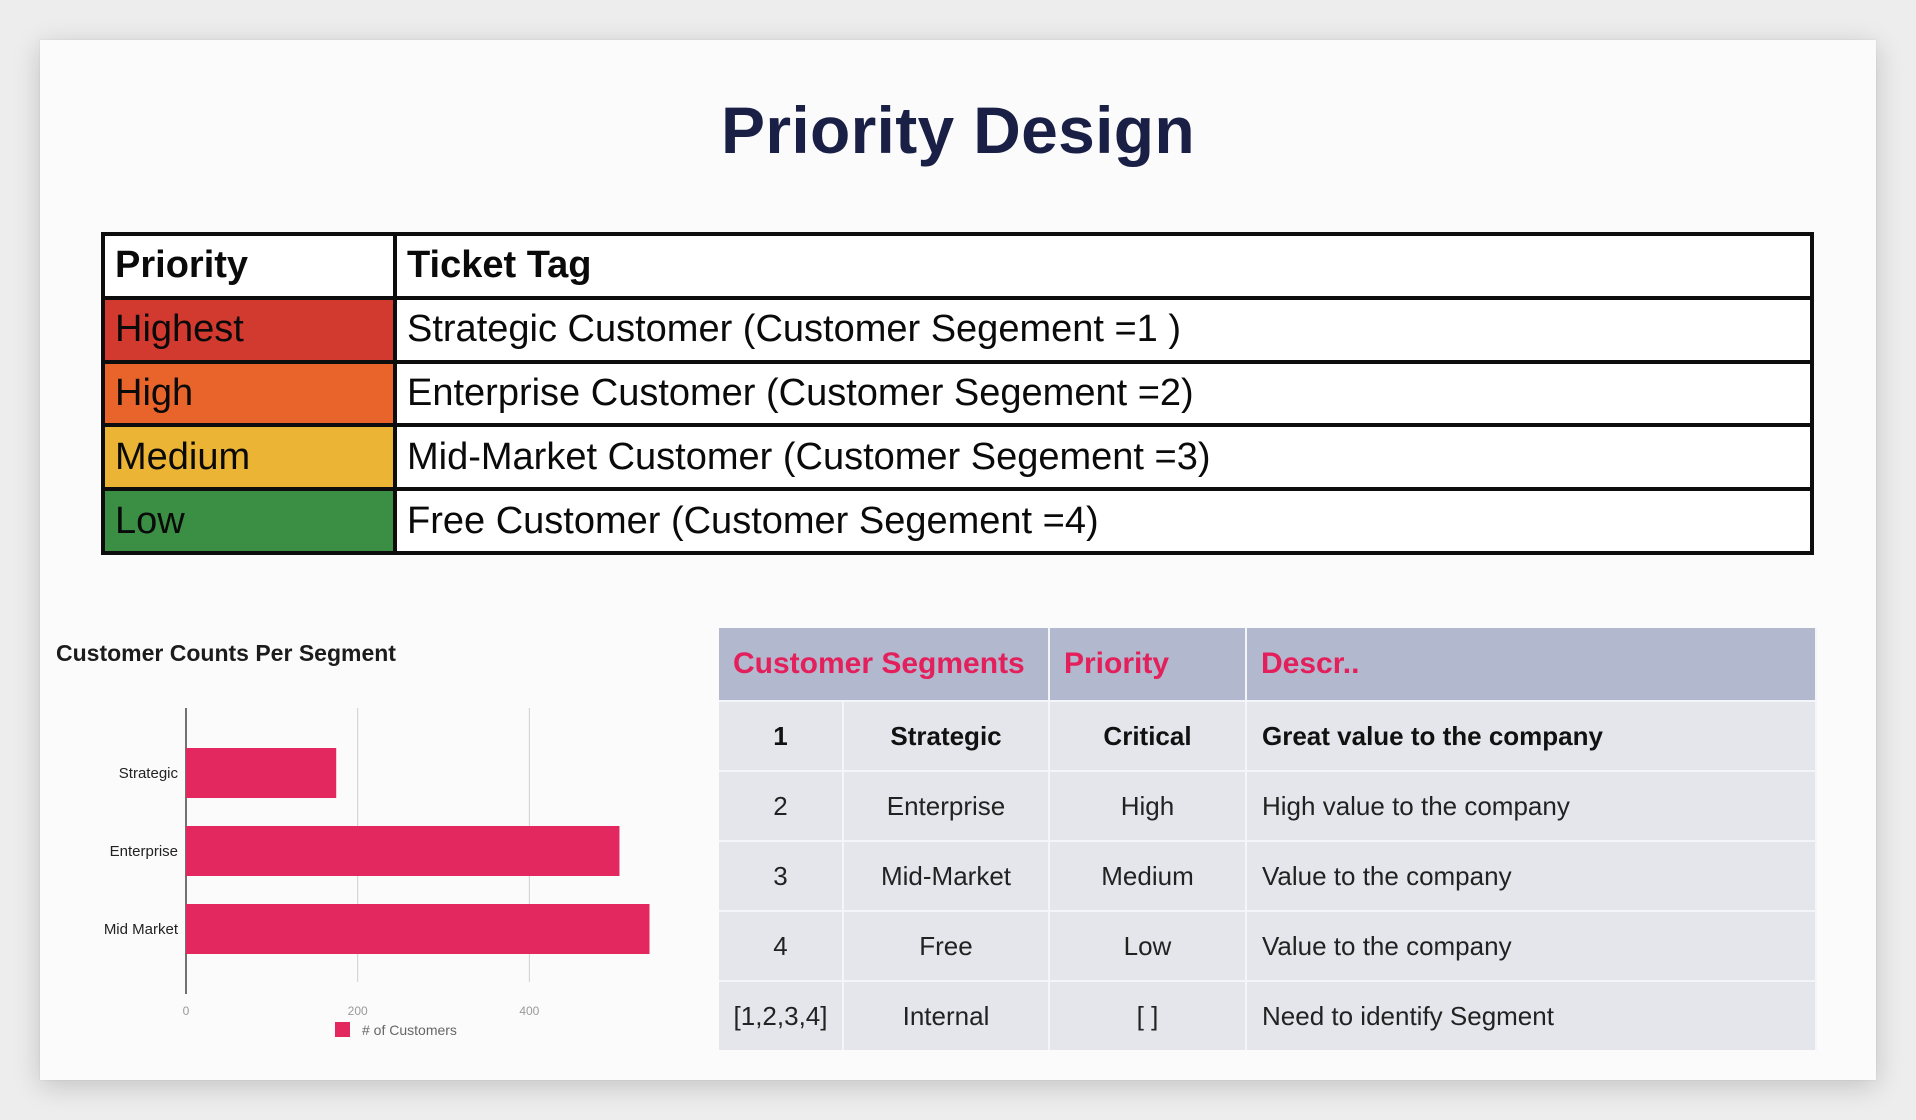  I want to click on ticket-tag-cell: Free Customer (Customer Segement =4), so click(1103, 521).